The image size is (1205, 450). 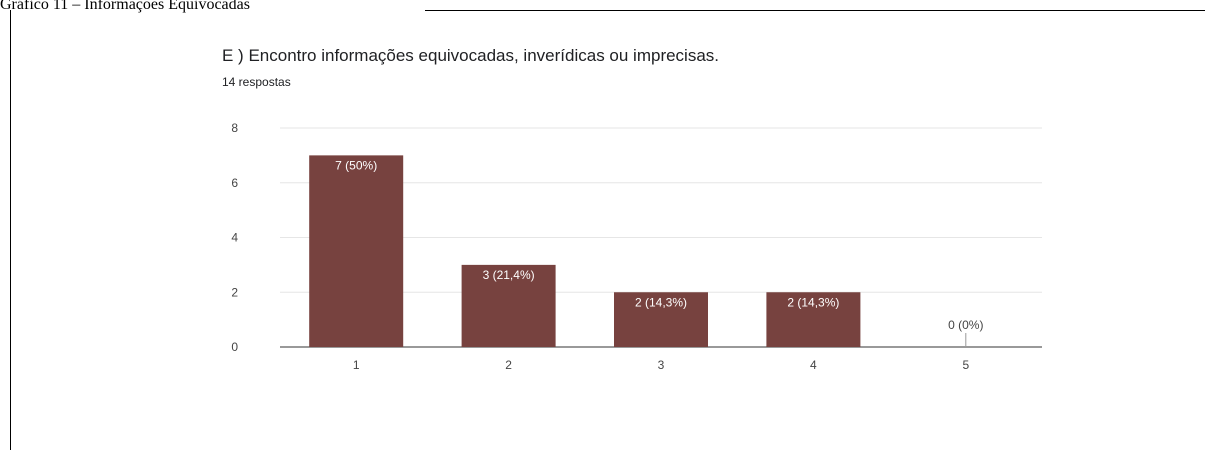 What do you see at coordinates (356, 165) in the screenshot?
I see `value-label: 7 (50%)` at bounding box center [356, 165].